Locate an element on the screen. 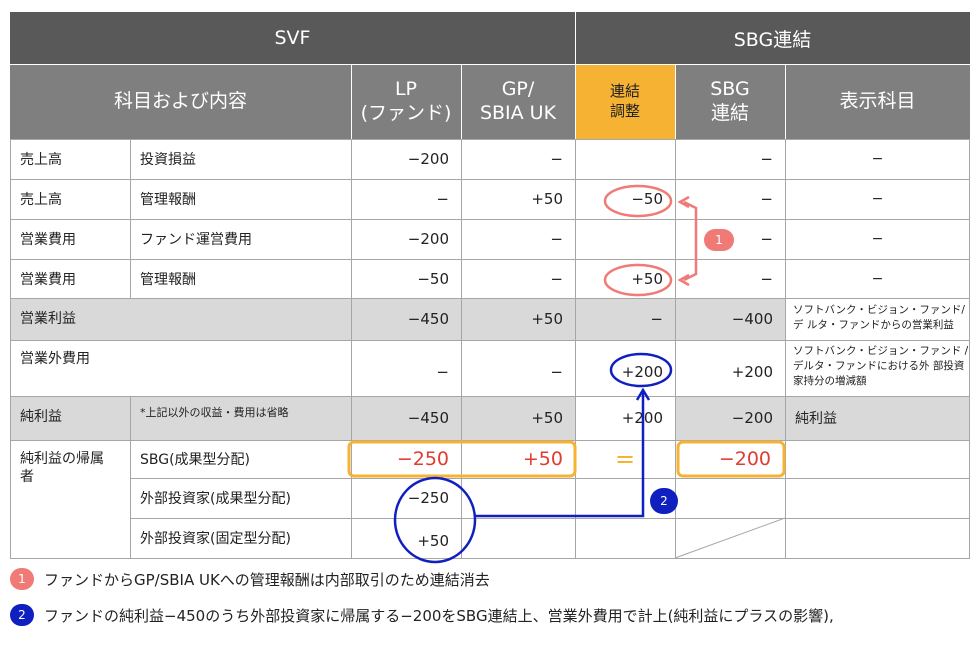 The image size is (980, 654). footnote-1-text: ファンドからGP/SBIA UKへの管理報酬は内部取引のため連結消去 is located at coordinates (267, 579).